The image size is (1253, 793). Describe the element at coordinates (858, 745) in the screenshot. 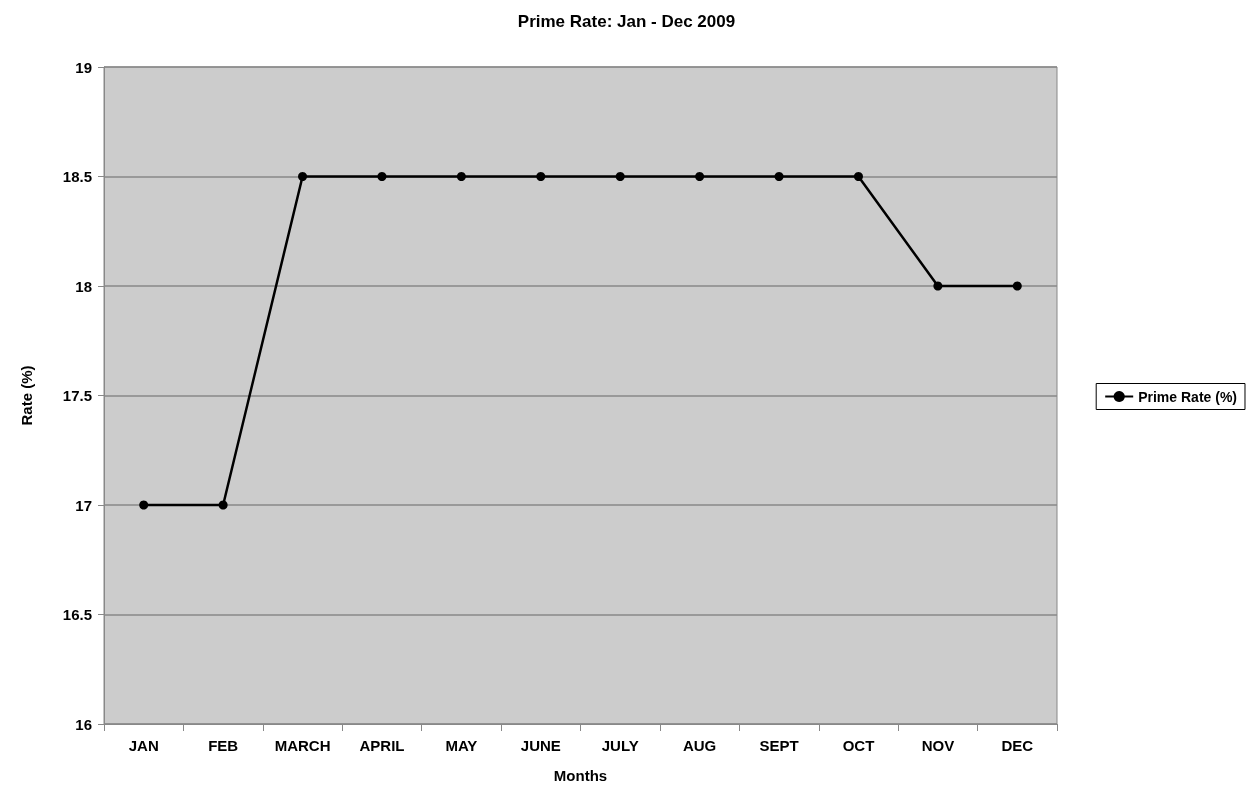

I see `x-tick-label: OCT` at that location.